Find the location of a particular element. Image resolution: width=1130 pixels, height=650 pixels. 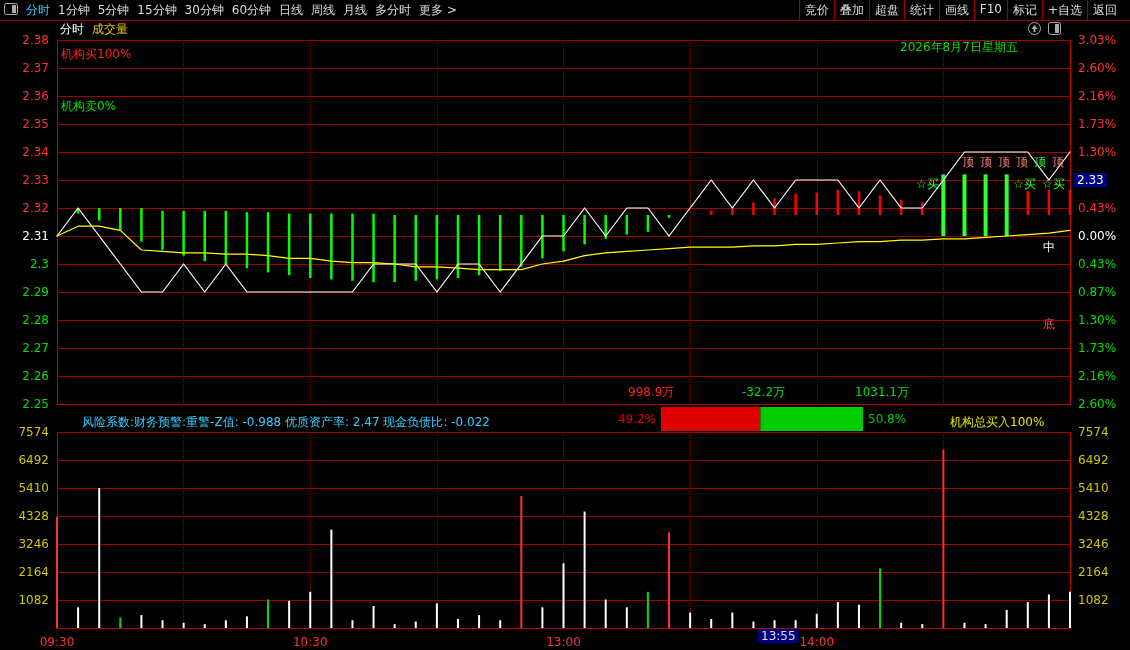

y-tick-label: 2.36 is located at coordinates (35, 96).